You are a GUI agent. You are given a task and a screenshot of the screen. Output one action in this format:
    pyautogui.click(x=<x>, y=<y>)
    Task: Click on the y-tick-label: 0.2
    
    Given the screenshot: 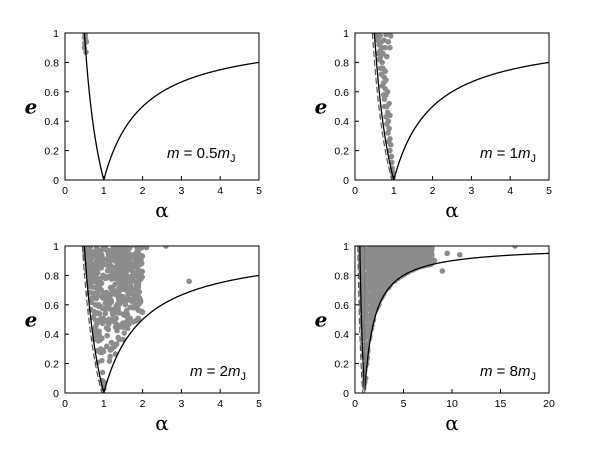 What is the action you would take?
    pyautogui.click(x=341, y=365)
    